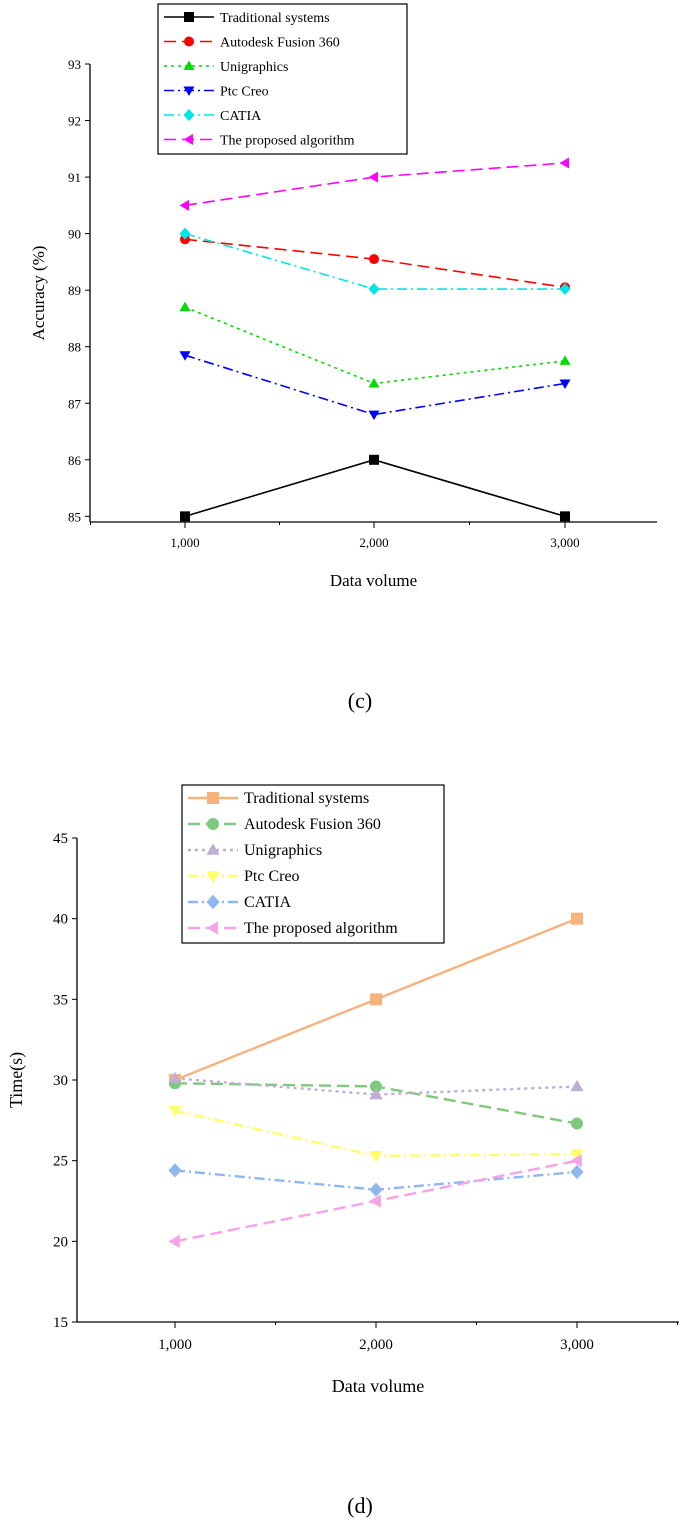 The height and width of the screenshot is (1532, 685). What do you see at coordinates (74, 234) in the screenshot?
I see `y-tick-label: 90` at bounding box center [74, 234].